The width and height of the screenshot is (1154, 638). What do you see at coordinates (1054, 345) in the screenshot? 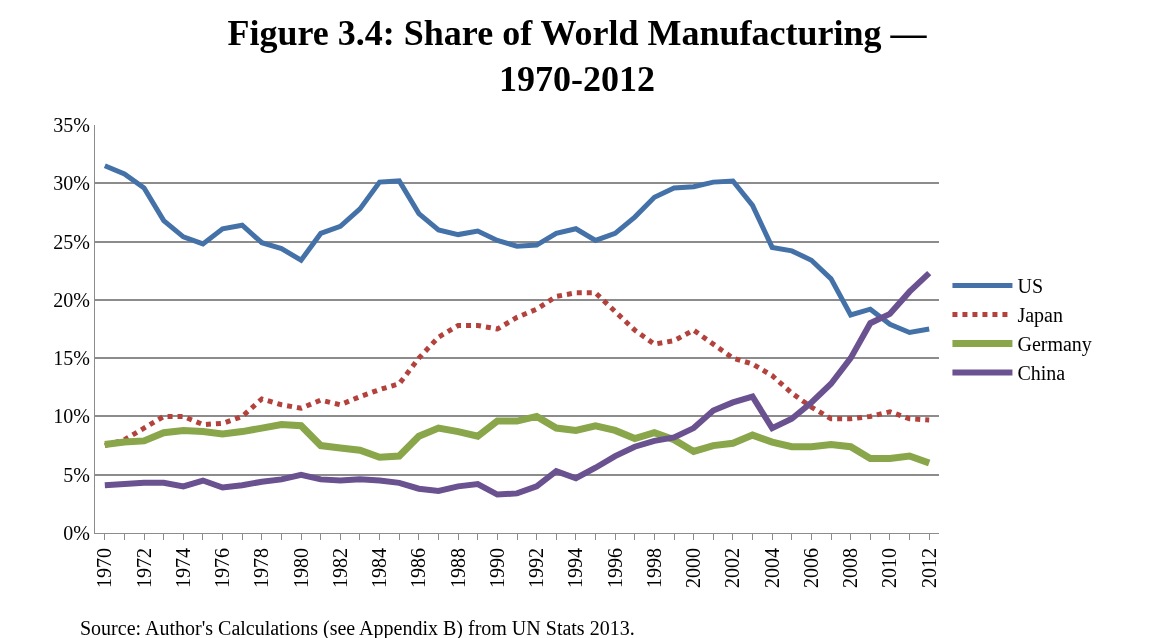
I see `legend-label: Germany` at bounding box center [1054, 345].